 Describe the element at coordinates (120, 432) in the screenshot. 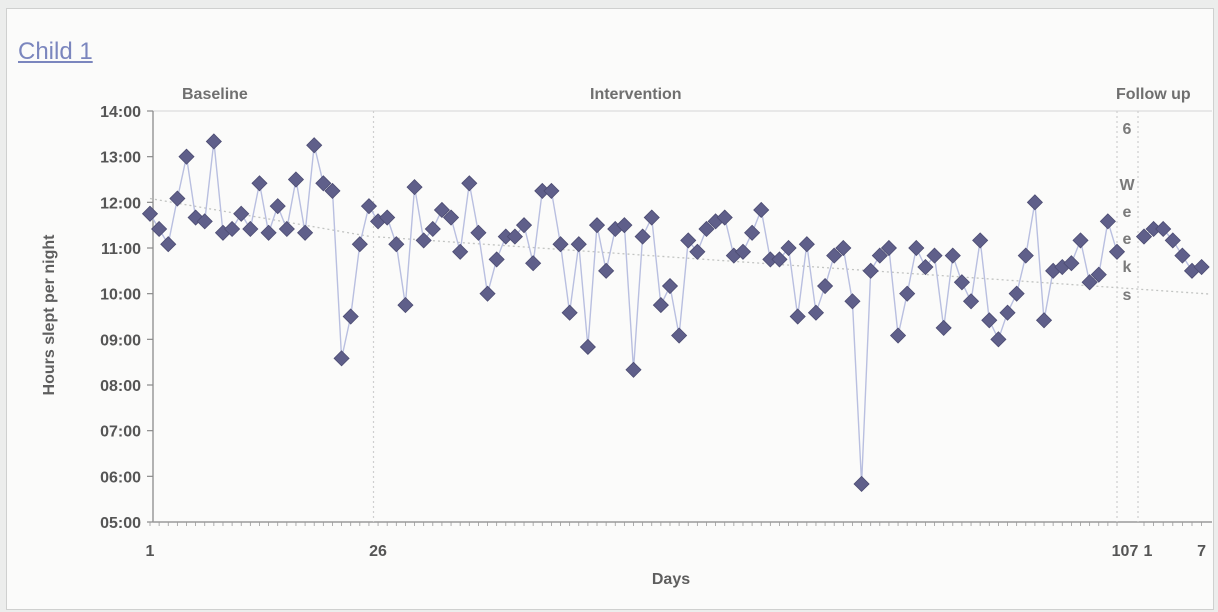

I see `y-tick-label: 07:00` at that location.